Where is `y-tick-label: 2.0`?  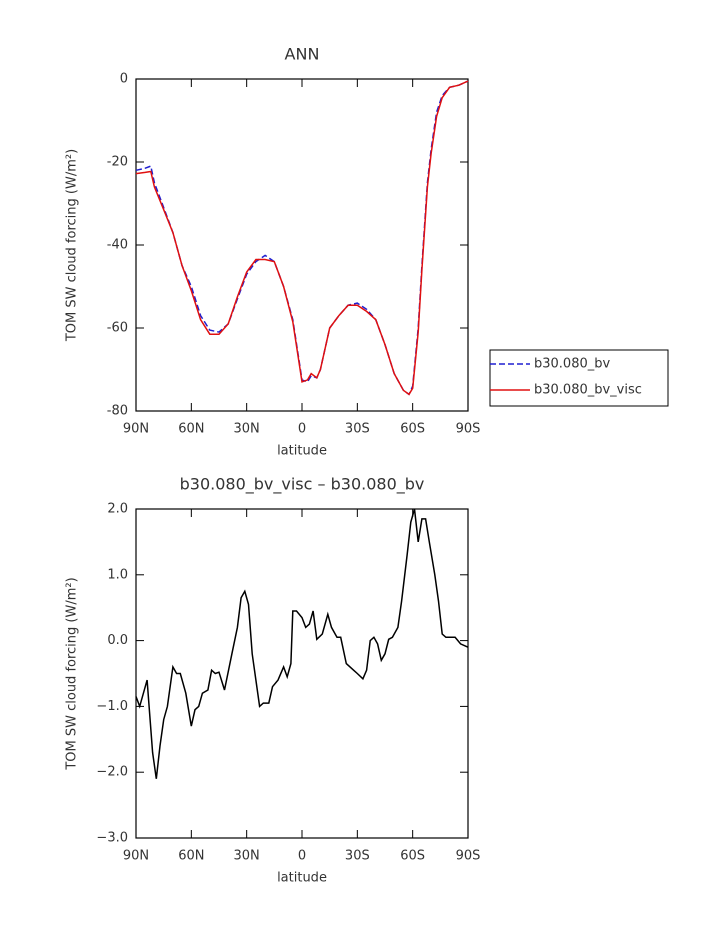
y-tick-label: 2.0 is located at coordinates (117, 509).